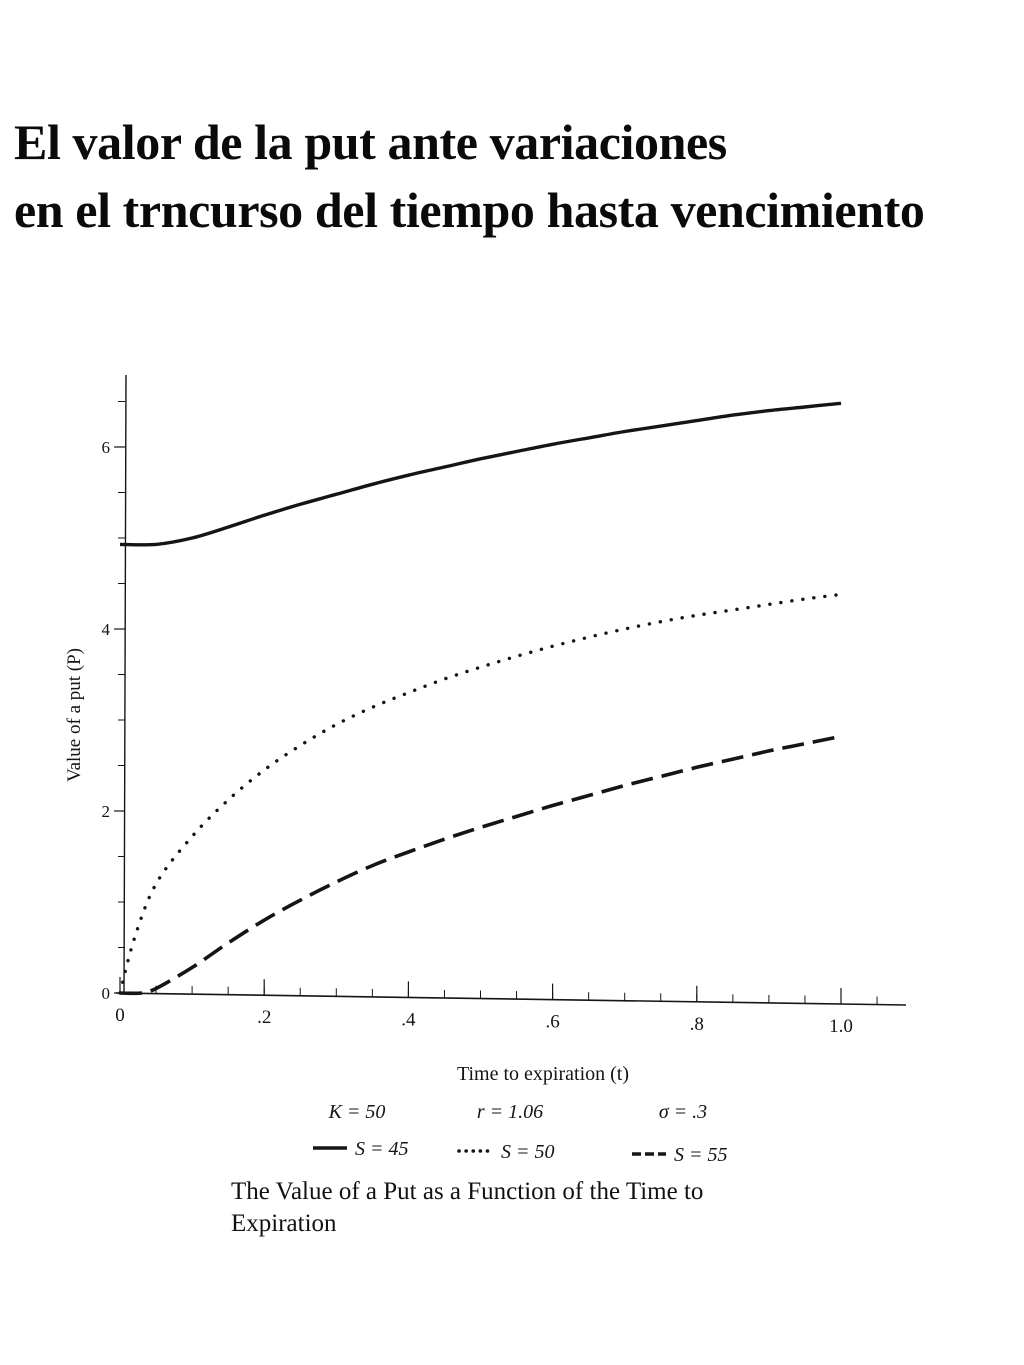 The height and width of the screenshot is (1365, 1024). What do you see at coordinates (106, 629) in the screenshot?
I see `y-tick-label: 4` at bounding box center [106, 629].